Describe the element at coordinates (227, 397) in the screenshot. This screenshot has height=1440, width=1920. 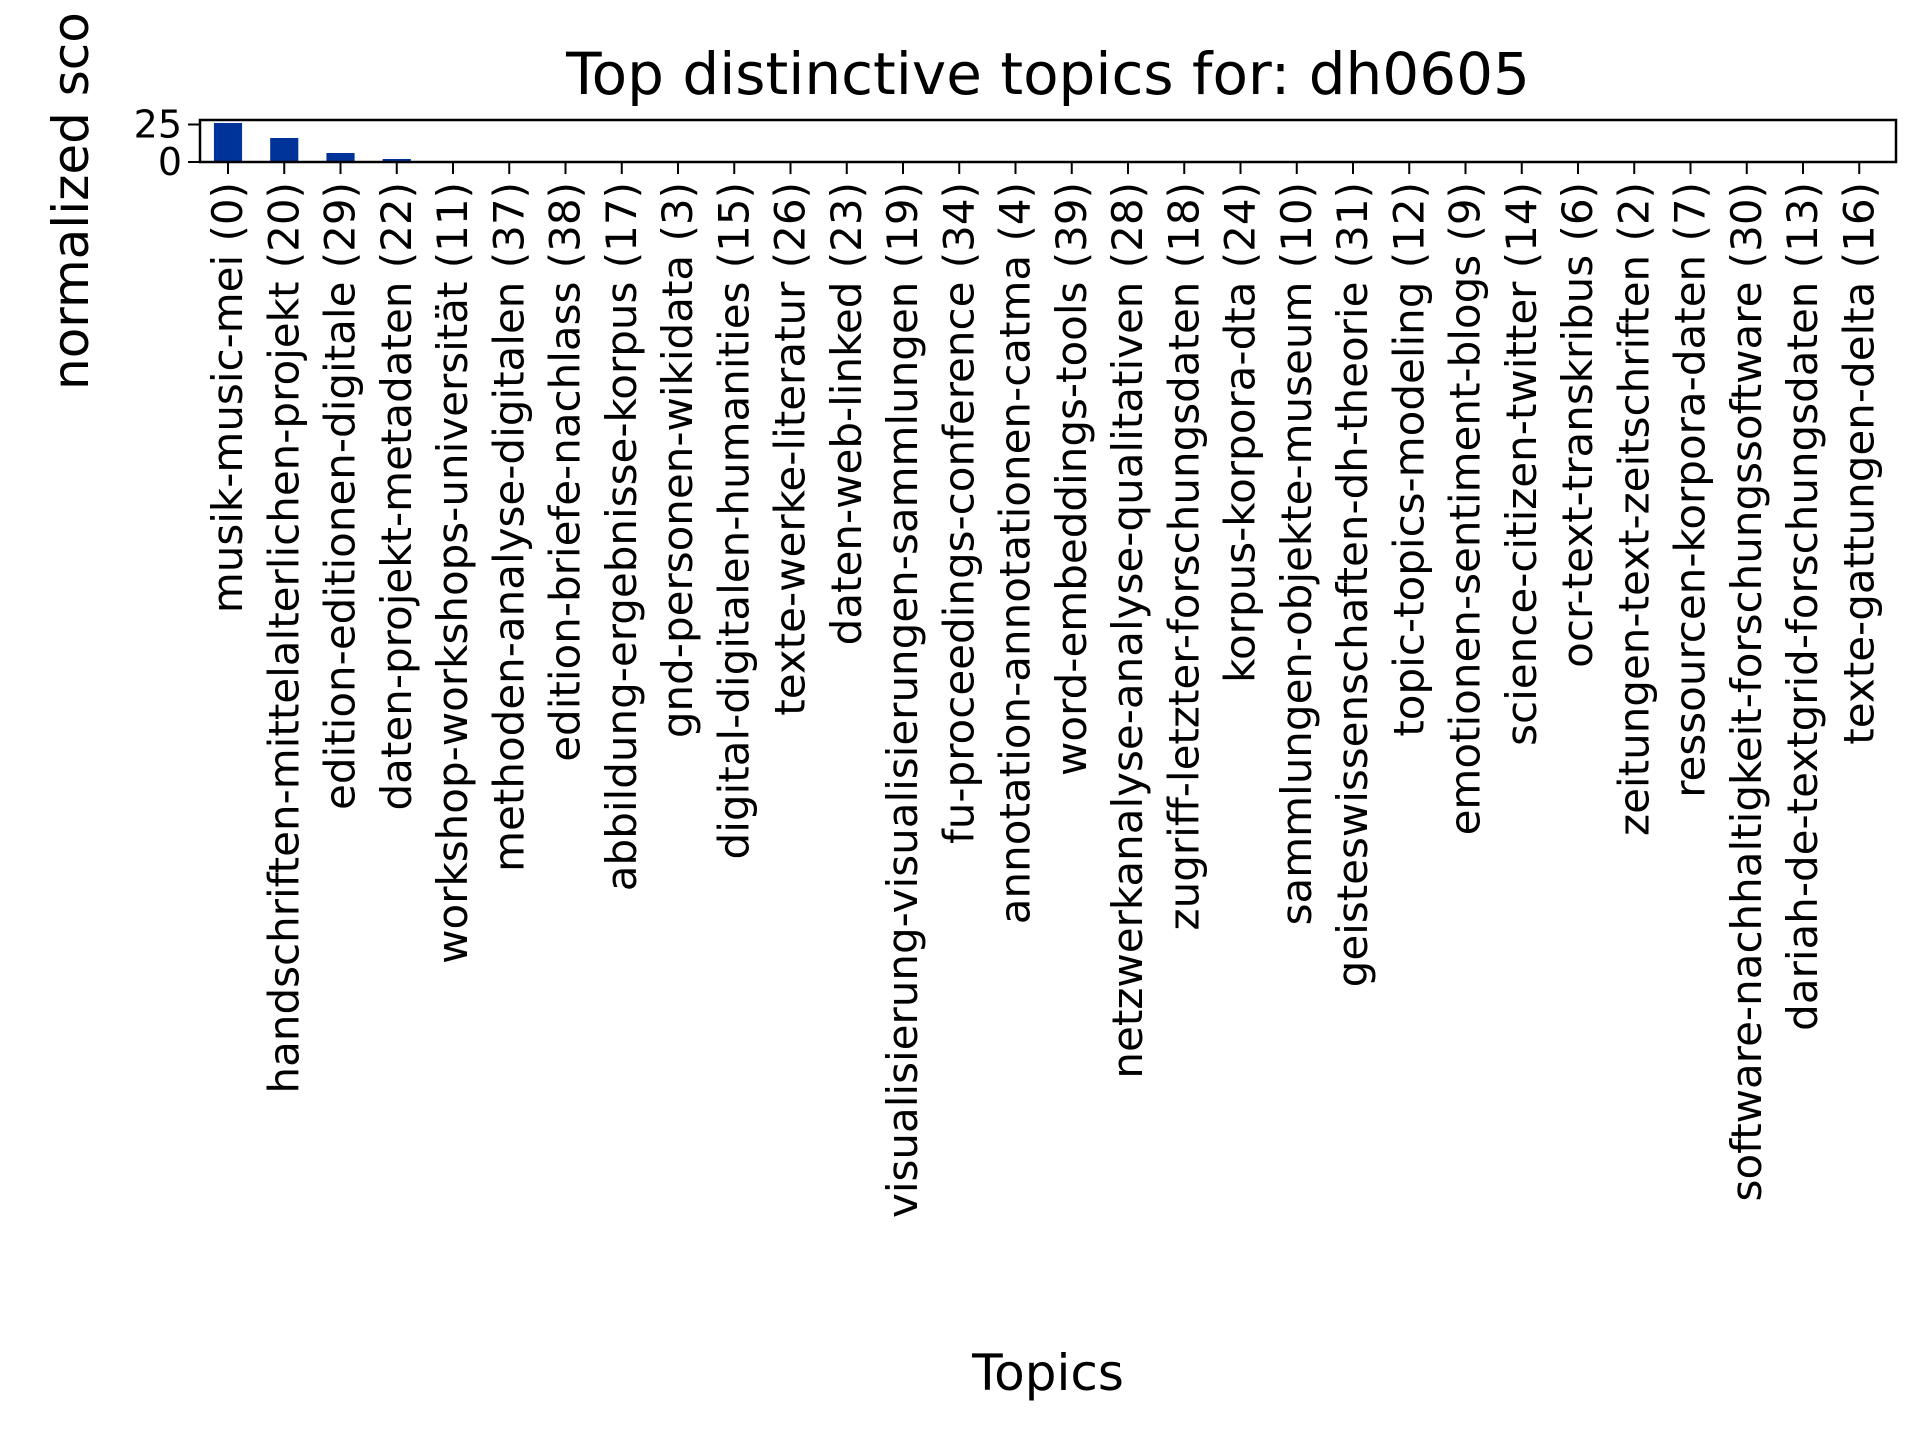
I see `x-tick-label: musik-music-mei (0)` at that location.